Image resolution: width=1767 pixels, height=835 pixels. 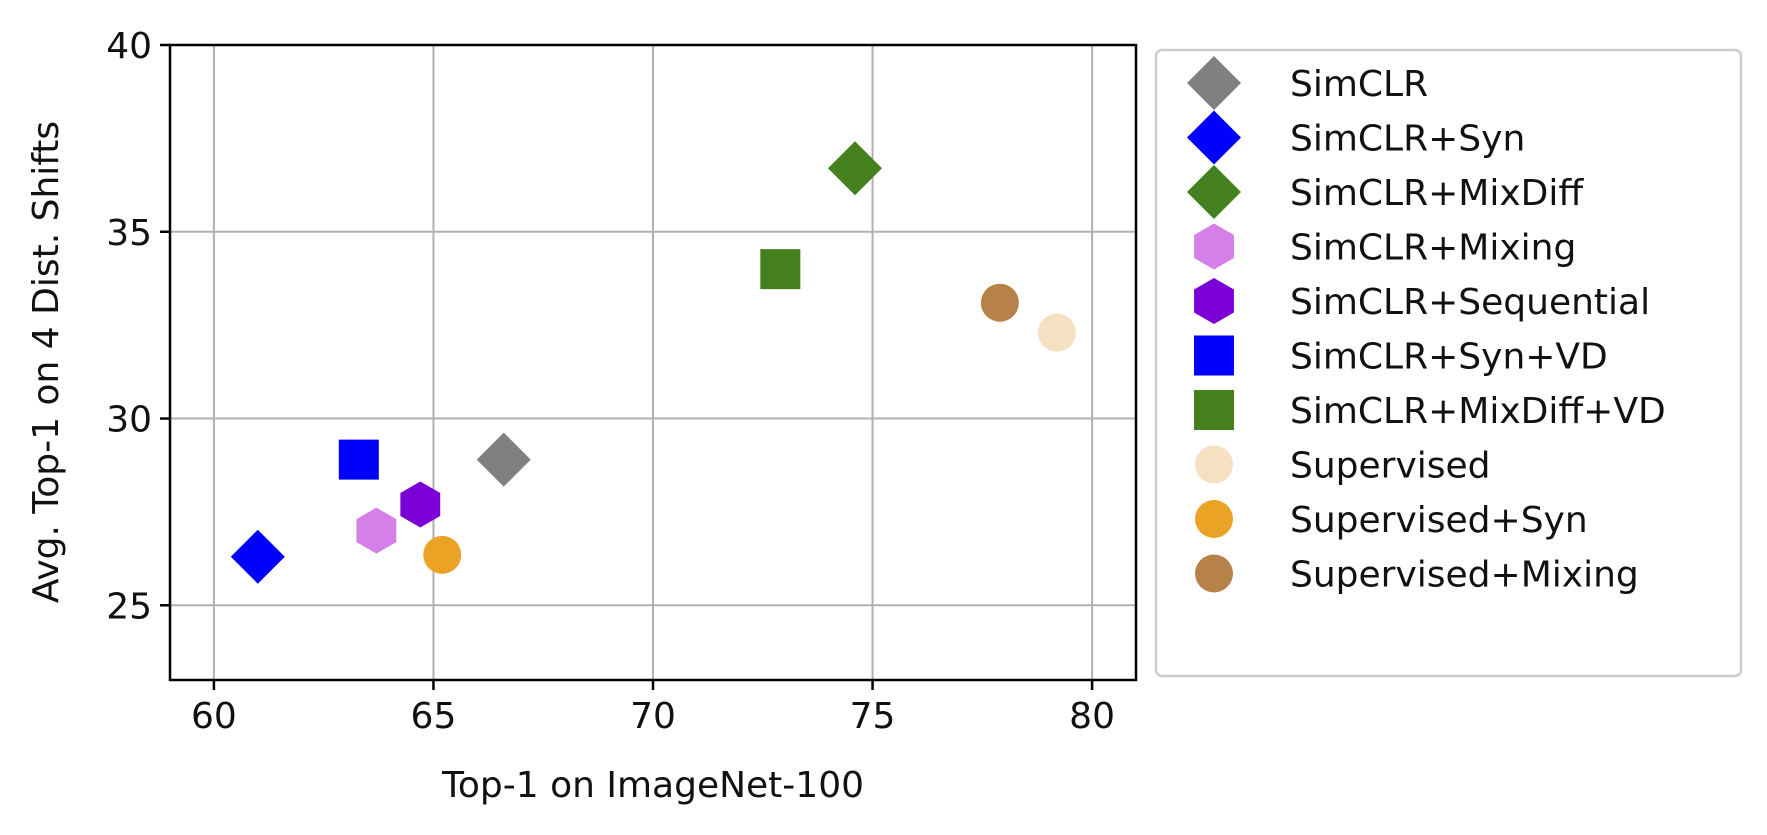 What do you see at coordinates (442, 554) in the screenshot?
I see `point-supervised-syn` at bounding box center [442, 554].